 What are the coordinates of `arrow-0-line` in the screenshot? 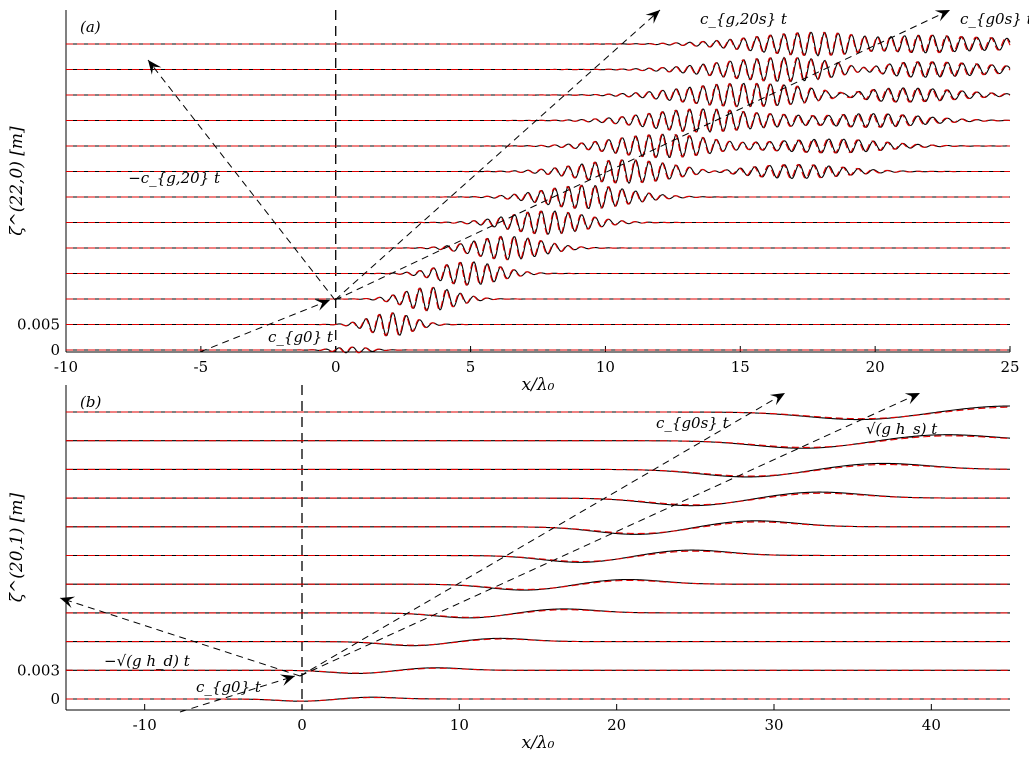 It's located at (497, 155).